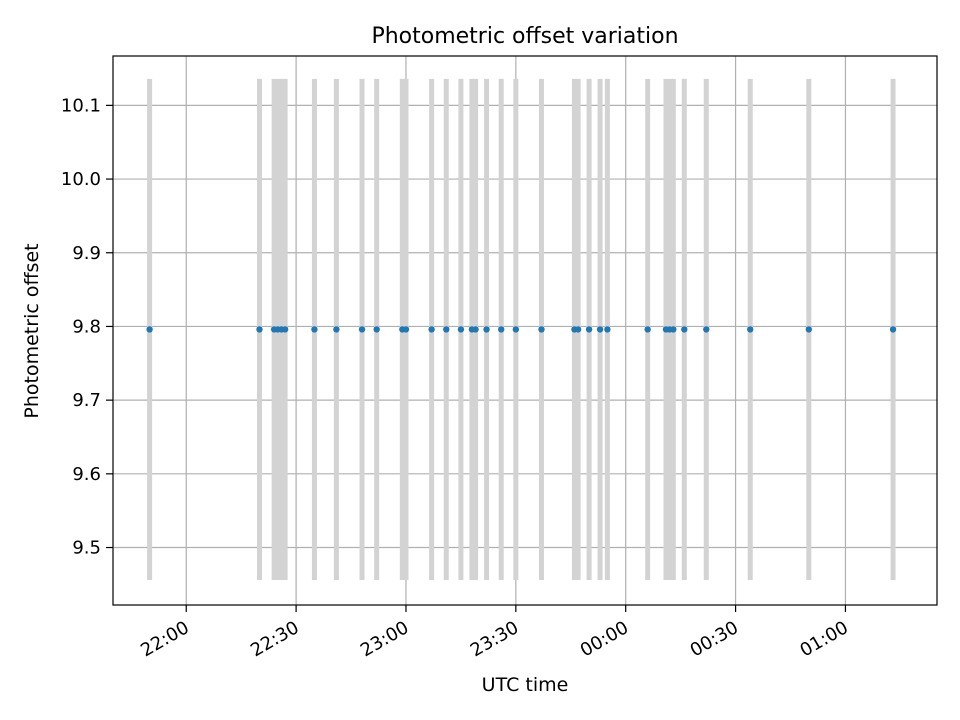 This screenshot has height=720, width=960. Describe the element at coordinates (525, 685) in the screenshot. I see `x-axis-label: UTC time` at that location.